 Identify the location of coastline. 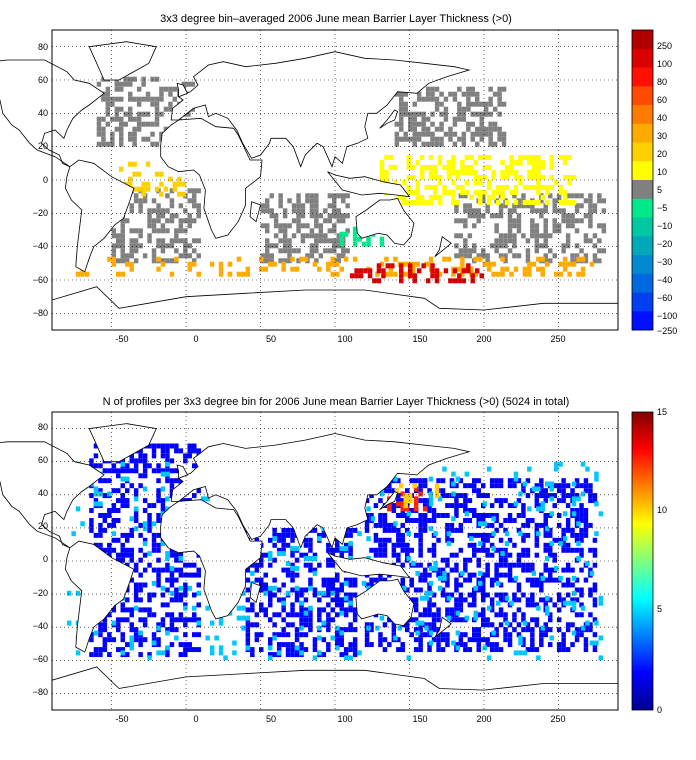
(211, 559).